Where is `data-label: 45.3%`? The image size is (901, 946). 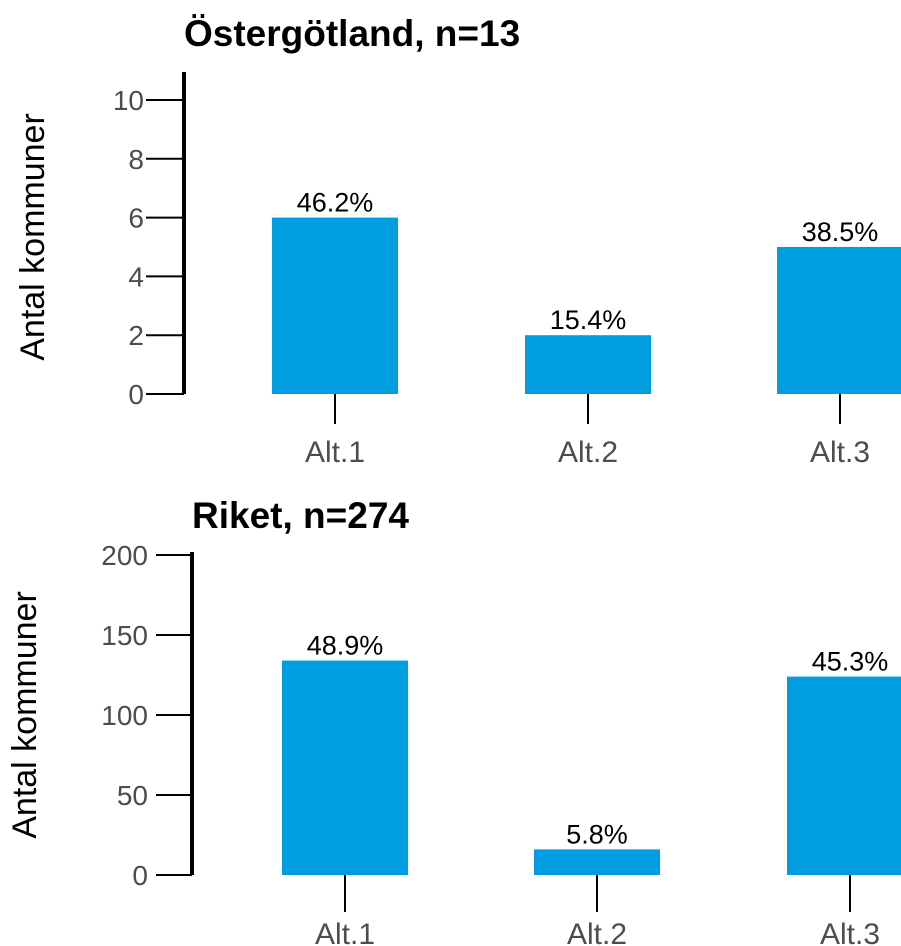
data-label: 45.3% is located at coordinates (850, 662).